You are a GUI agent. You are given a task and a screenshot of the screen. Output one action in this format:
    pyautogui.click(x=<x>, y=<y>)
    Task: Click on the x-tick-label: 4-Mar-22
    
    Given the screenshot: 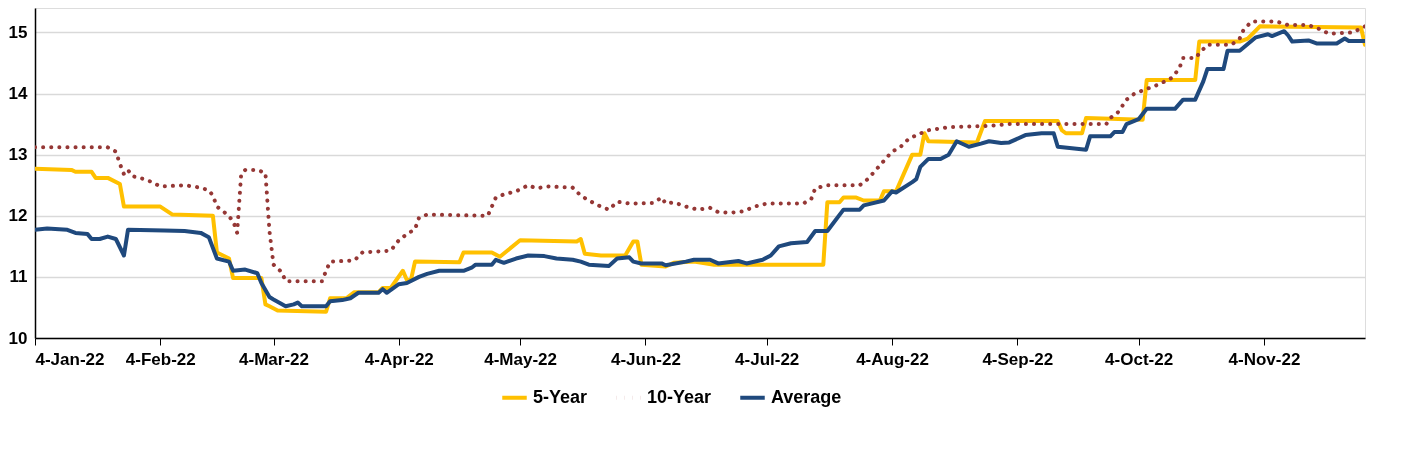 What is the action you would take?
    pyautogui.click(x=274, y=359)
    